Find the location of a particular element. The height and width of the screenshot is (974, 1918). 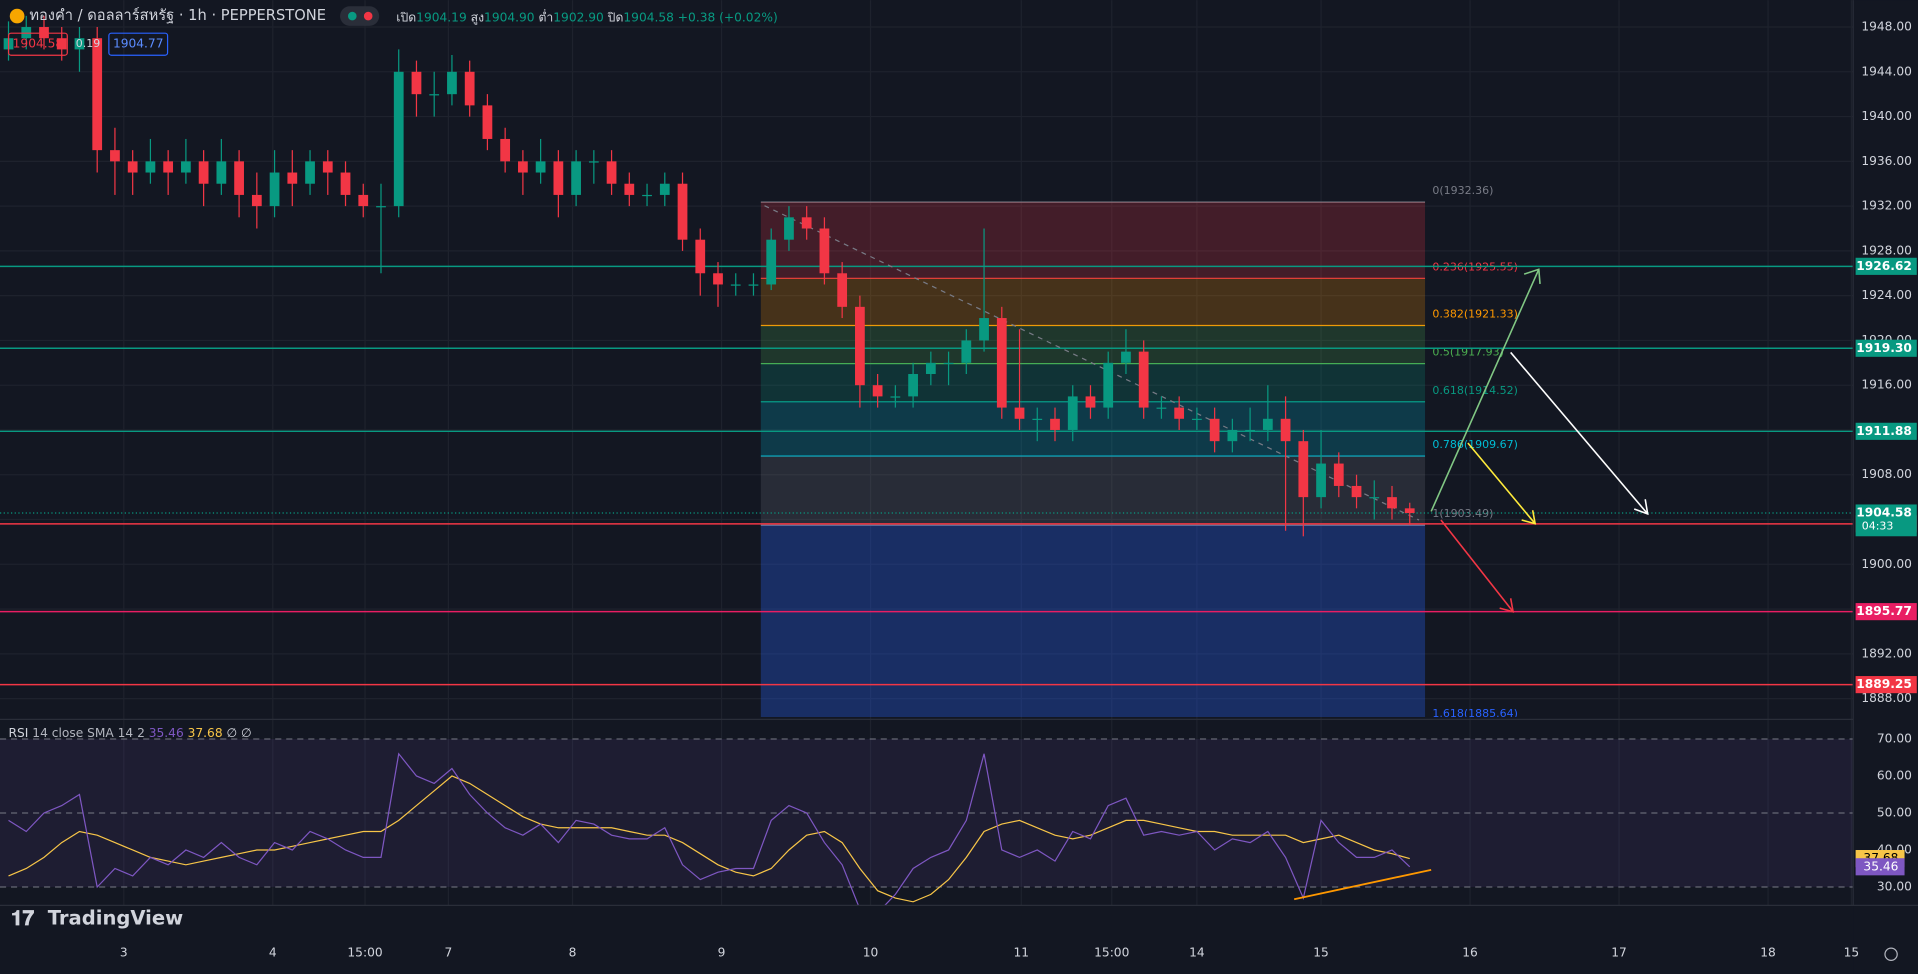

level-label: 1919.30 is located at coordinates (1884, 348).